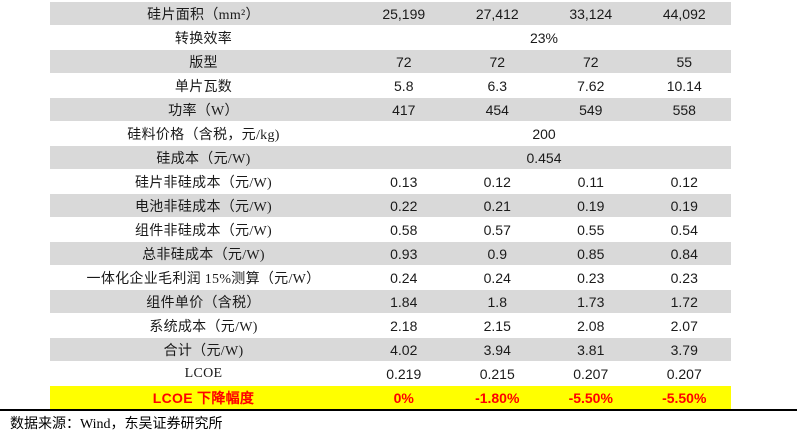 This screenshot has height=434, width=800. I want to click on table-row: LCOE 下降幅度 0% -1.80% -5.50% -5.50%, so click(390, 398).